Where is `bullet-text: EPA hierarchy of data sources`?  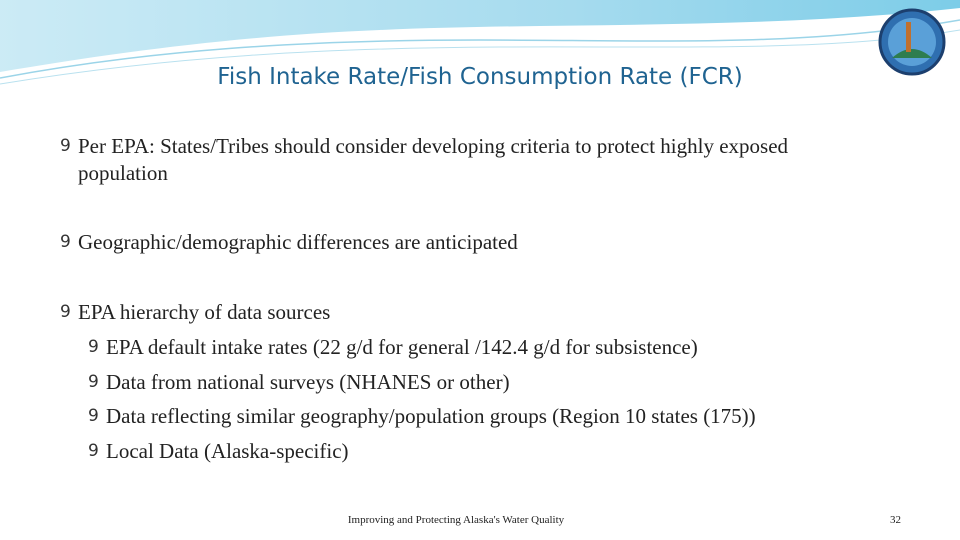 bullet-text: EPA hierarchy of data sources is located at coordinates (204, 312).